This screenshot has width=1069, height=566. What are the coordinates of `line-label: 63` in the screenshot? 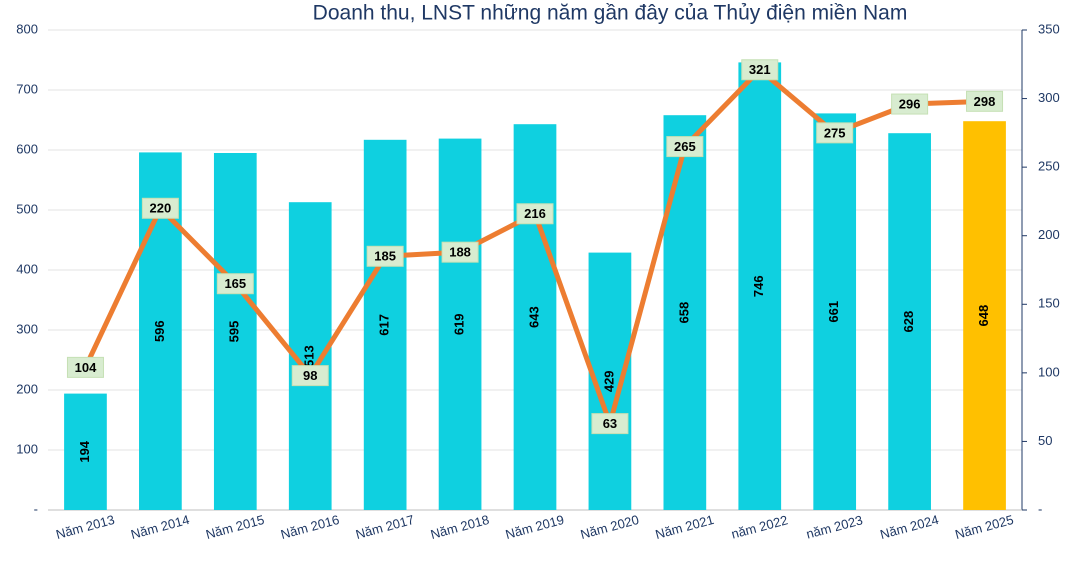 It's located at (610, 423).